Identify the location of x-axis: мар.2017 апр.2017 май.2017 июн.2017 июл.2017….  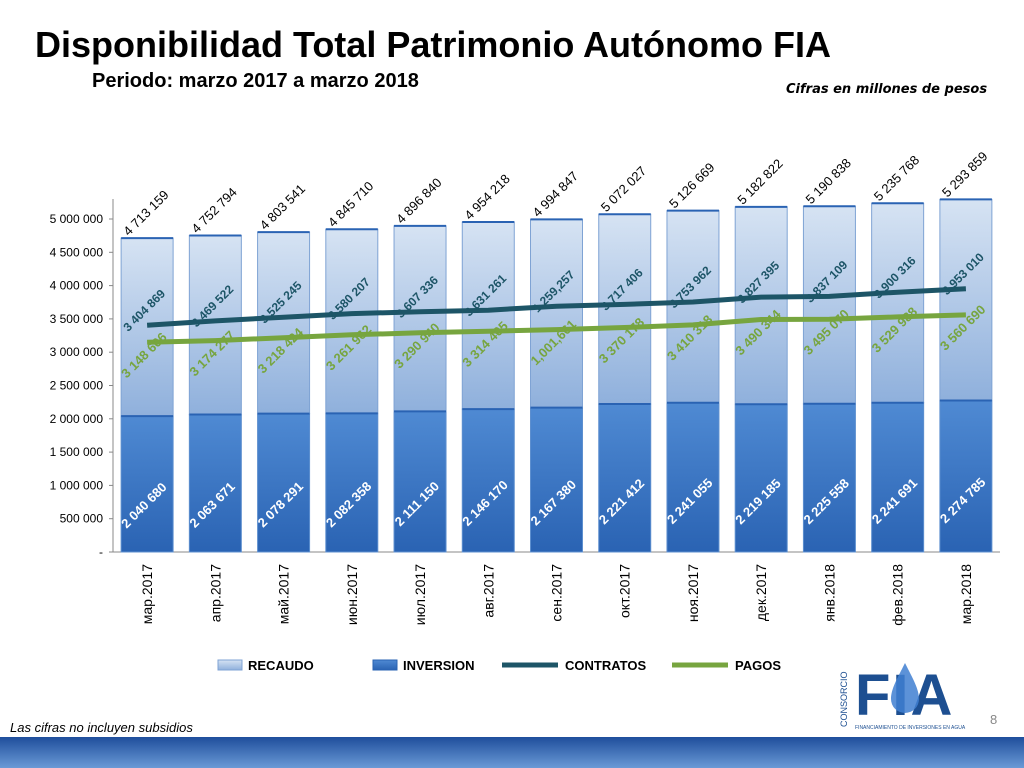
(556, 595).